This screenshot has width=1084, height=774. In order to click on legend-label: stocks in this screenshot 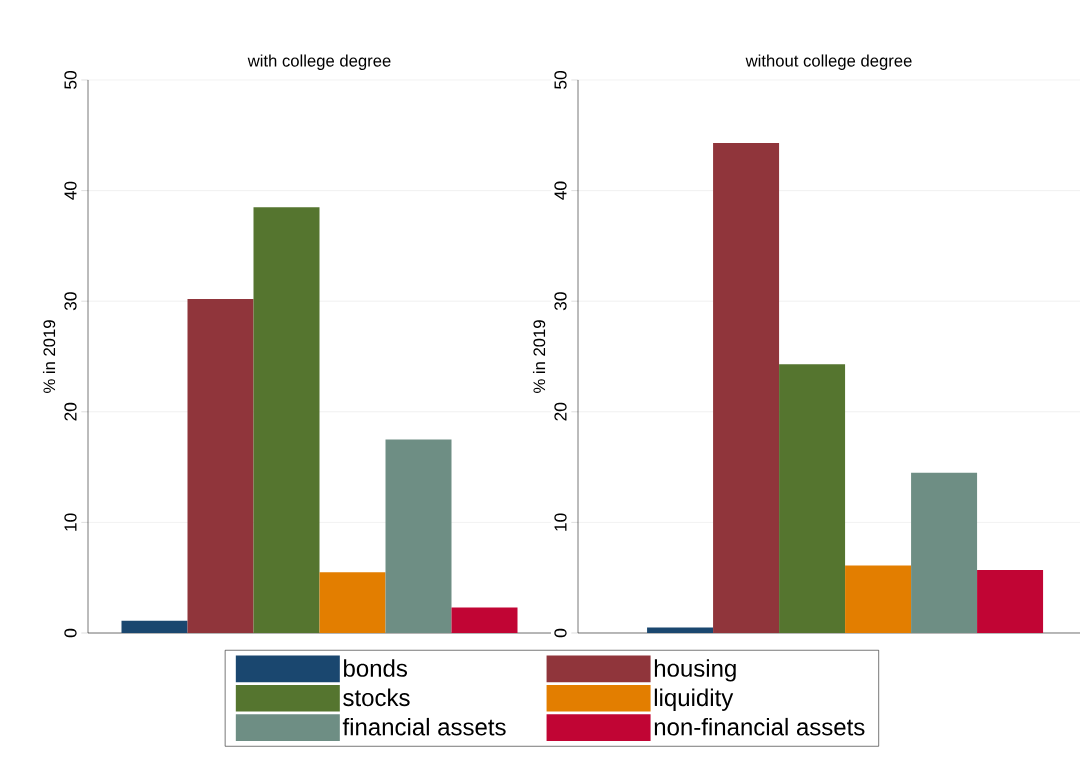, I will do `click(376, 697)`.